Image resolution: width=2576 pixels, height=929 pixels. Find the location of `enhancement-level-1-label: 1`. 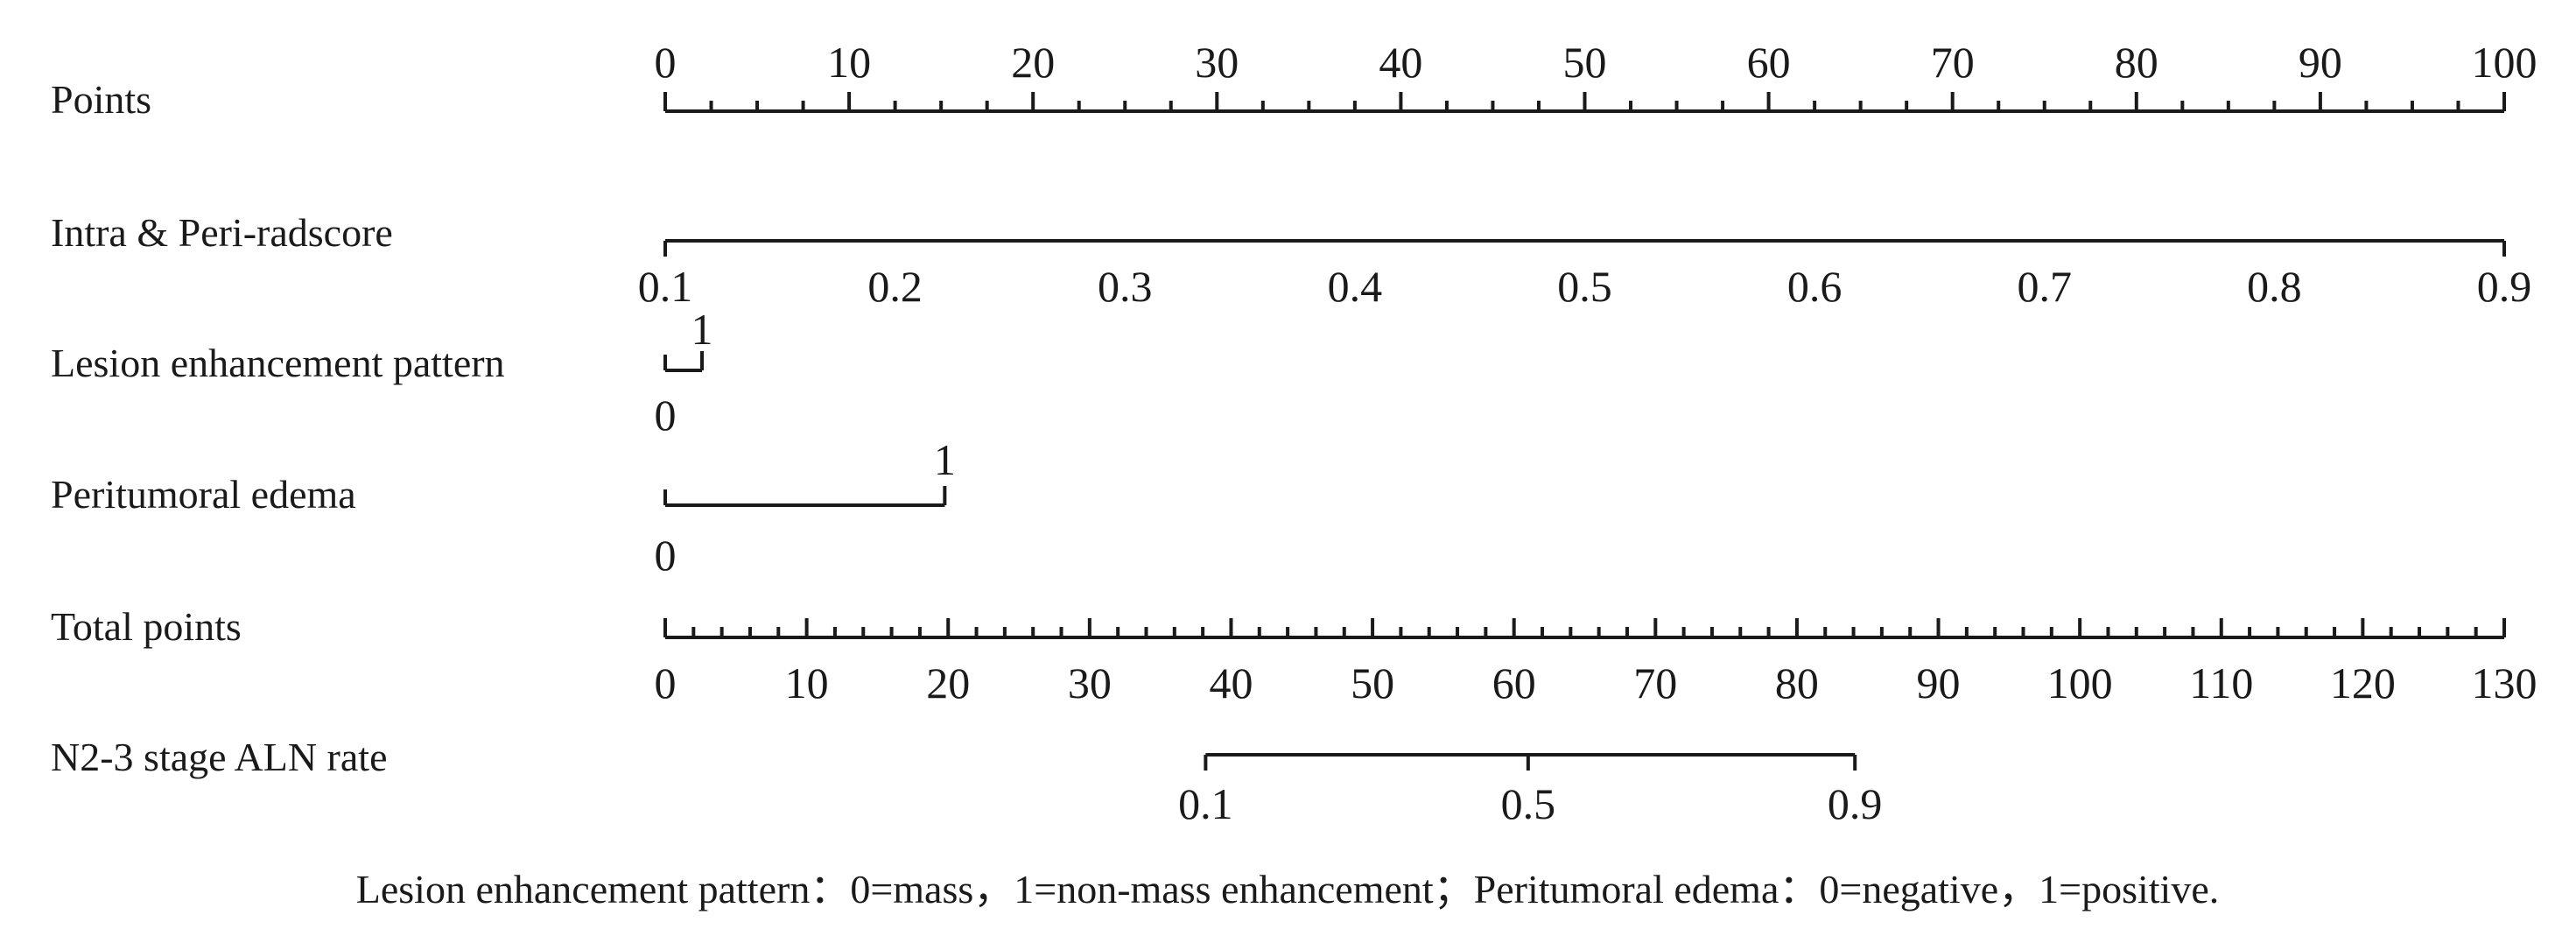

enhancement-level-1-label: 1 is located at coordinates (702, 329).